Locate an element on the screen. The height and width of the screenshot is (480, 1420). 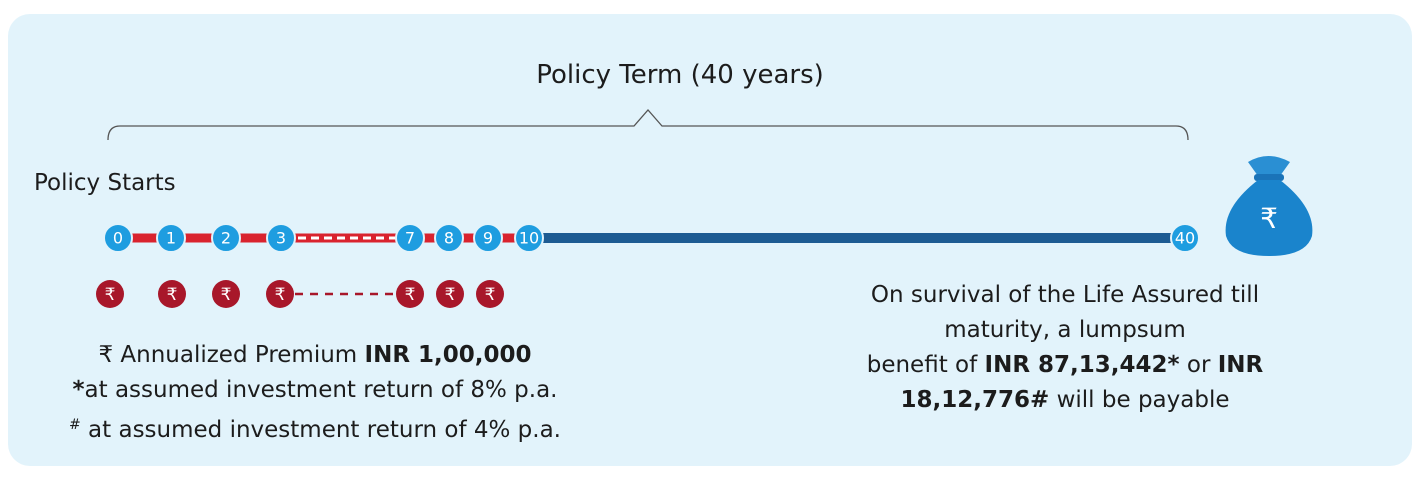
year-label: 40 is located at coordinates (1185, 238).